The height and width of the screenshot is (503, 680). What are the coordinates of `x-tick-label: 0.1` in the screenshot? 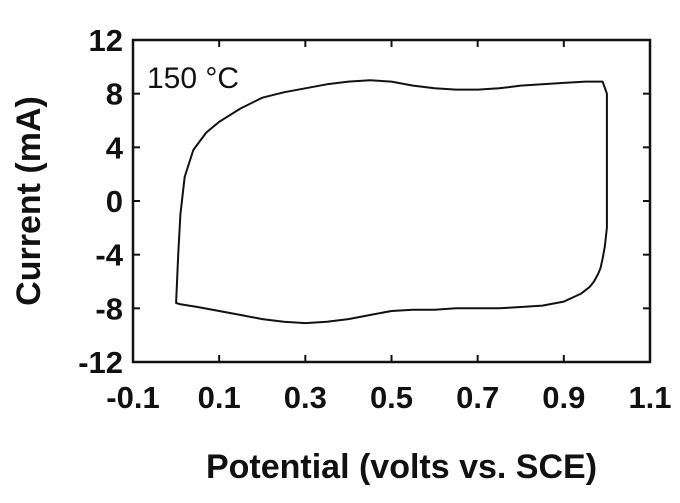 It's located at (219, 397).